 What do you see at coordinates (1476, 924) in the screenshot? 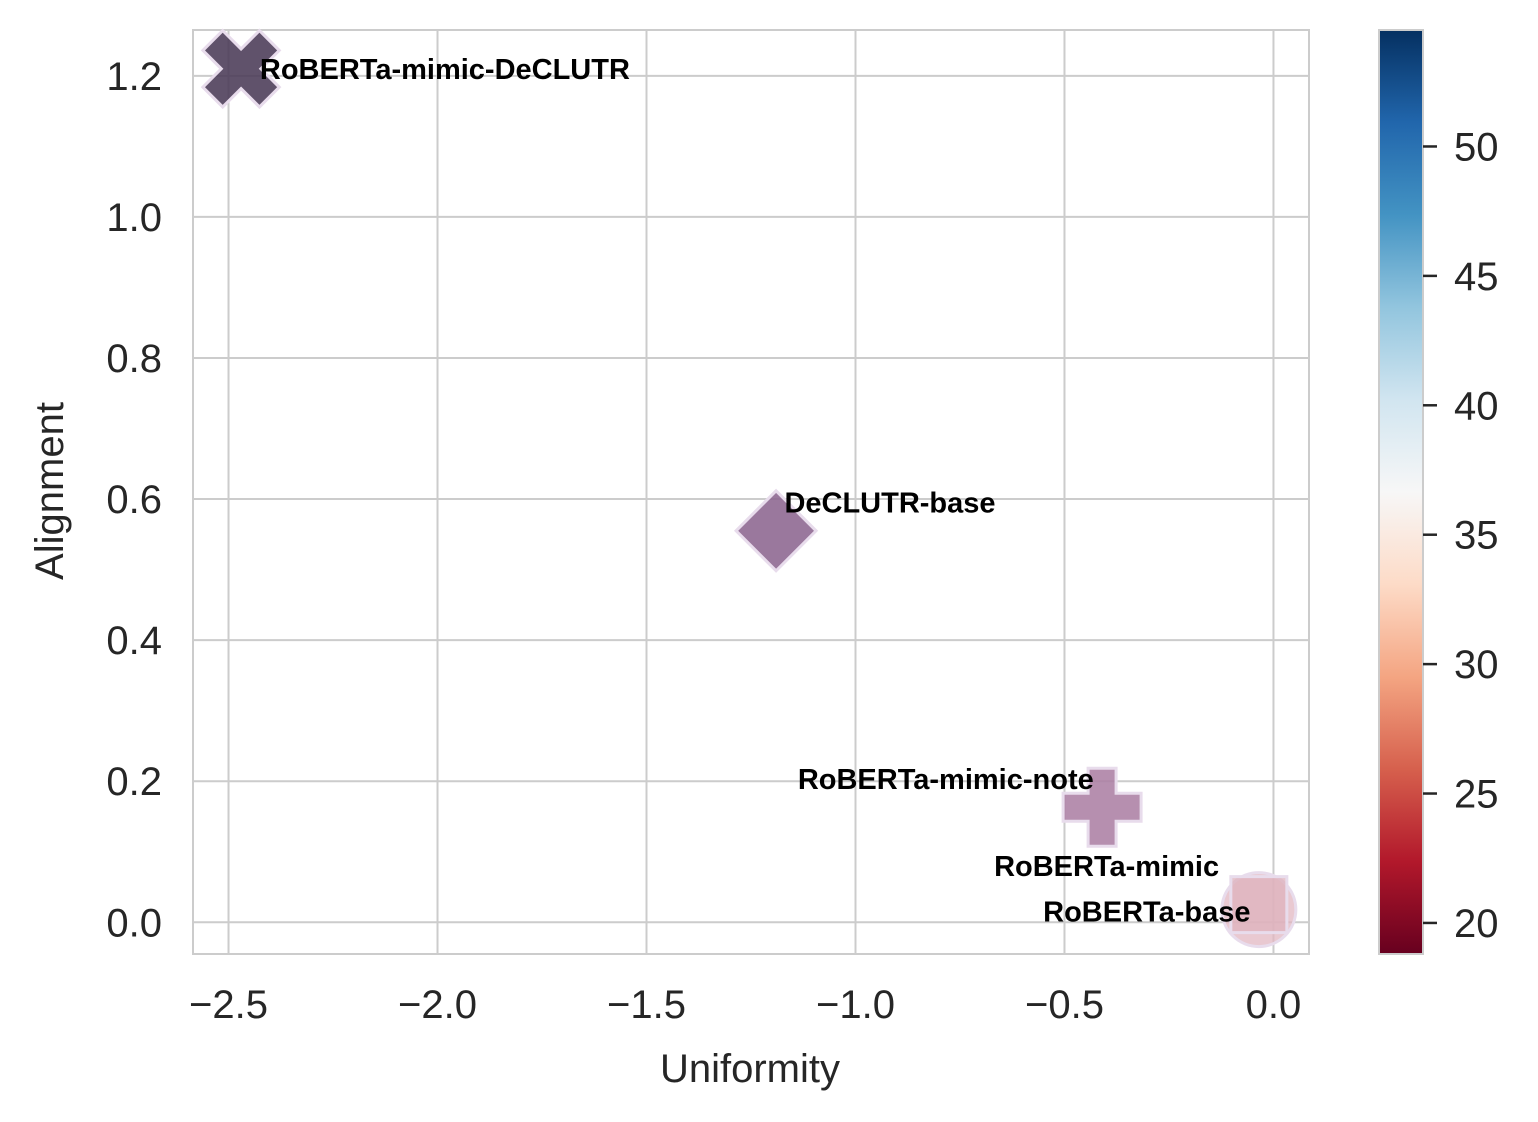
I see `colorbar-tick-label: 20` at bounding box center [1476, 924].